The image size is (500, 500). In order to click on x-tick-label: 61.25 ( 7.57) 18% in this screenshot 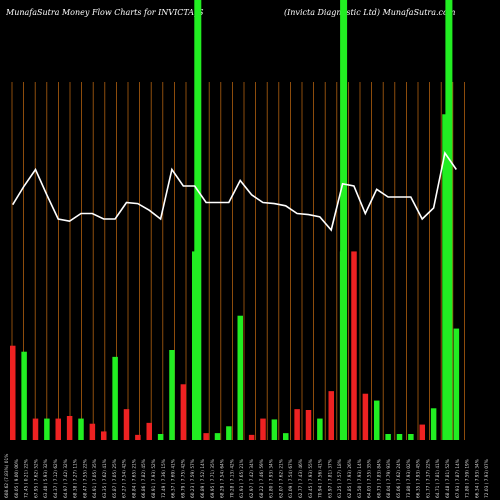, I will do `click(340, 478)`.